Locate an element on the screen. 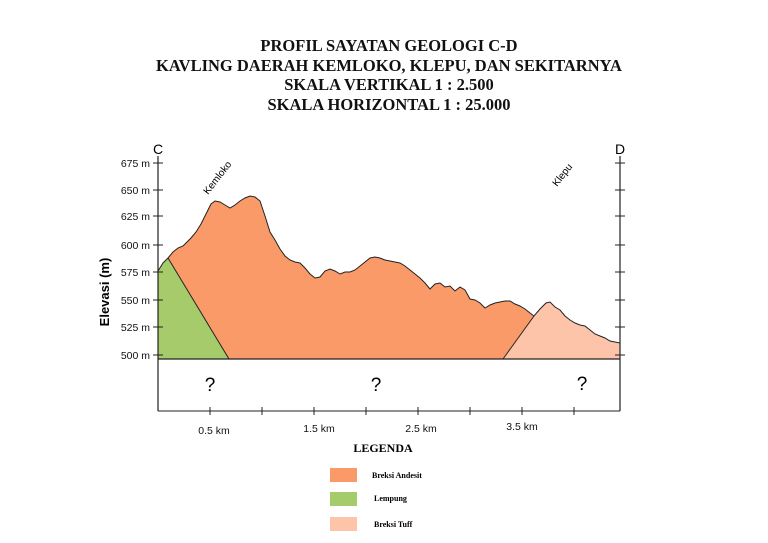 Image resolution: width=768 pixels, height=543 pixels. unknown-marker-middle: ? is located at coordinates (376, 385).